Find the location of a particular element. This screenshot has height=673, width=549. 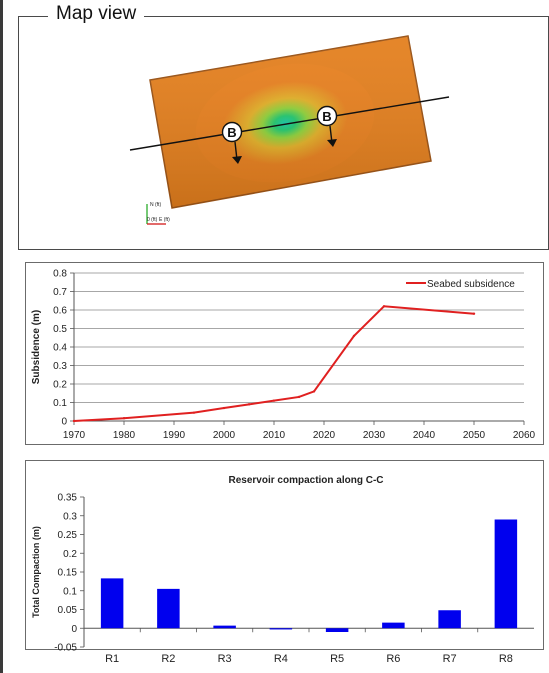

x-tick-label: R8 is located at coordinates (506, 659).